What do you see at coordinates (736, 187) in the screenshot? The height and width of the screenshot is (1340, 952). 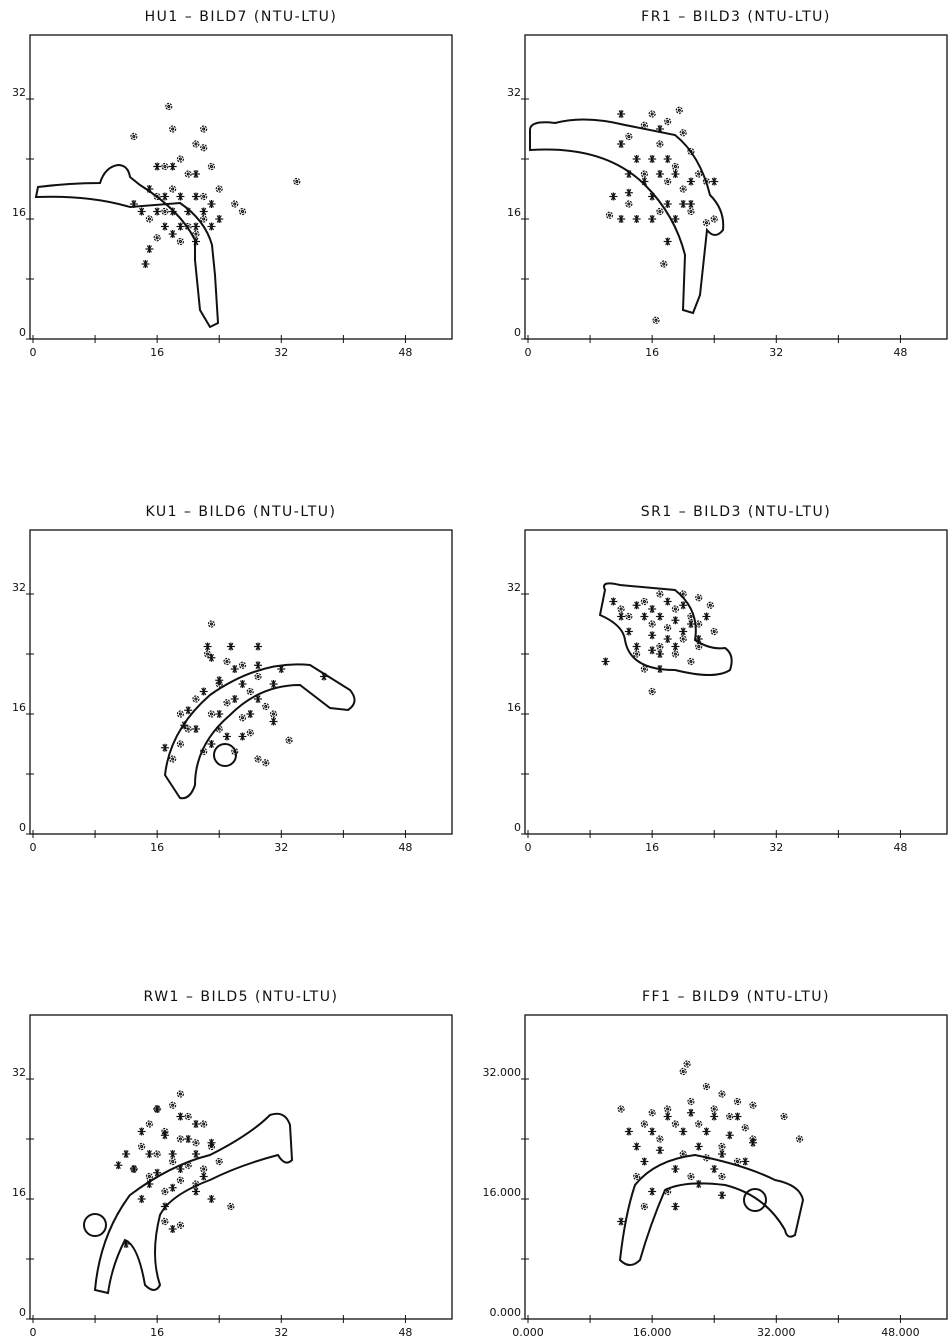 I see `plot-frame` at bounding box center [736, 187].